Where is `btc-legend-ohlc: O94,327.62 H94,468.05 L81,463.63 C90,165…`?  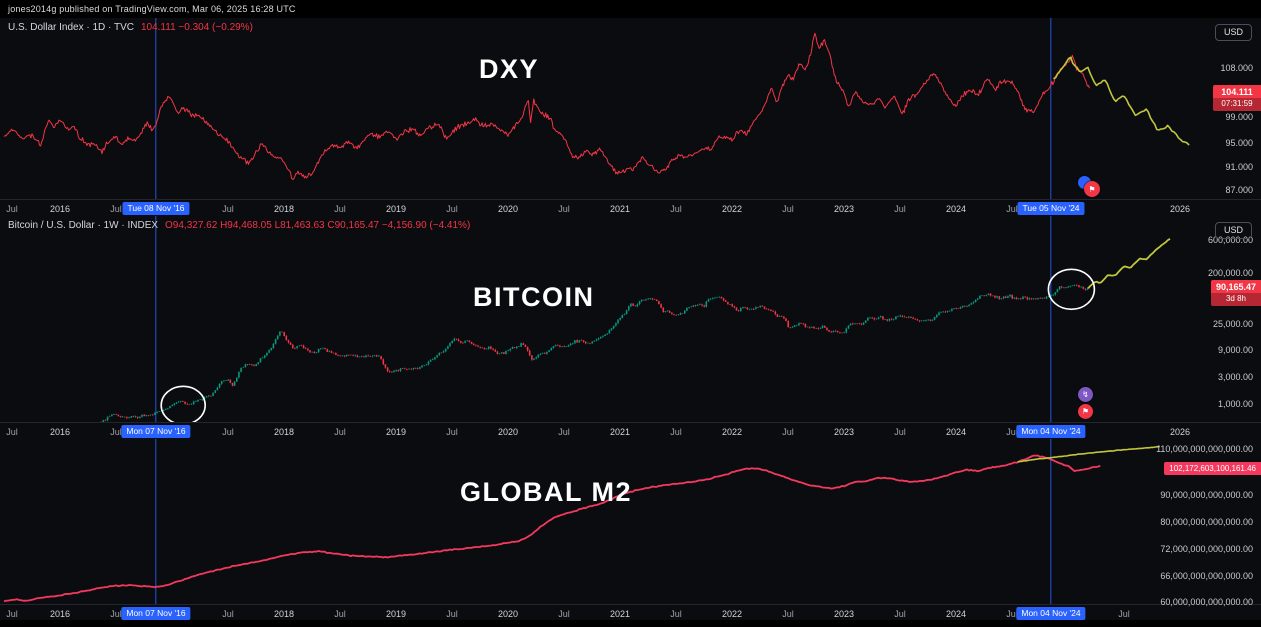 btc-legend-ohlc: O94,327.62 H94,468.05 L81,463.63 C90,165… is located at coordinates (318, 225).